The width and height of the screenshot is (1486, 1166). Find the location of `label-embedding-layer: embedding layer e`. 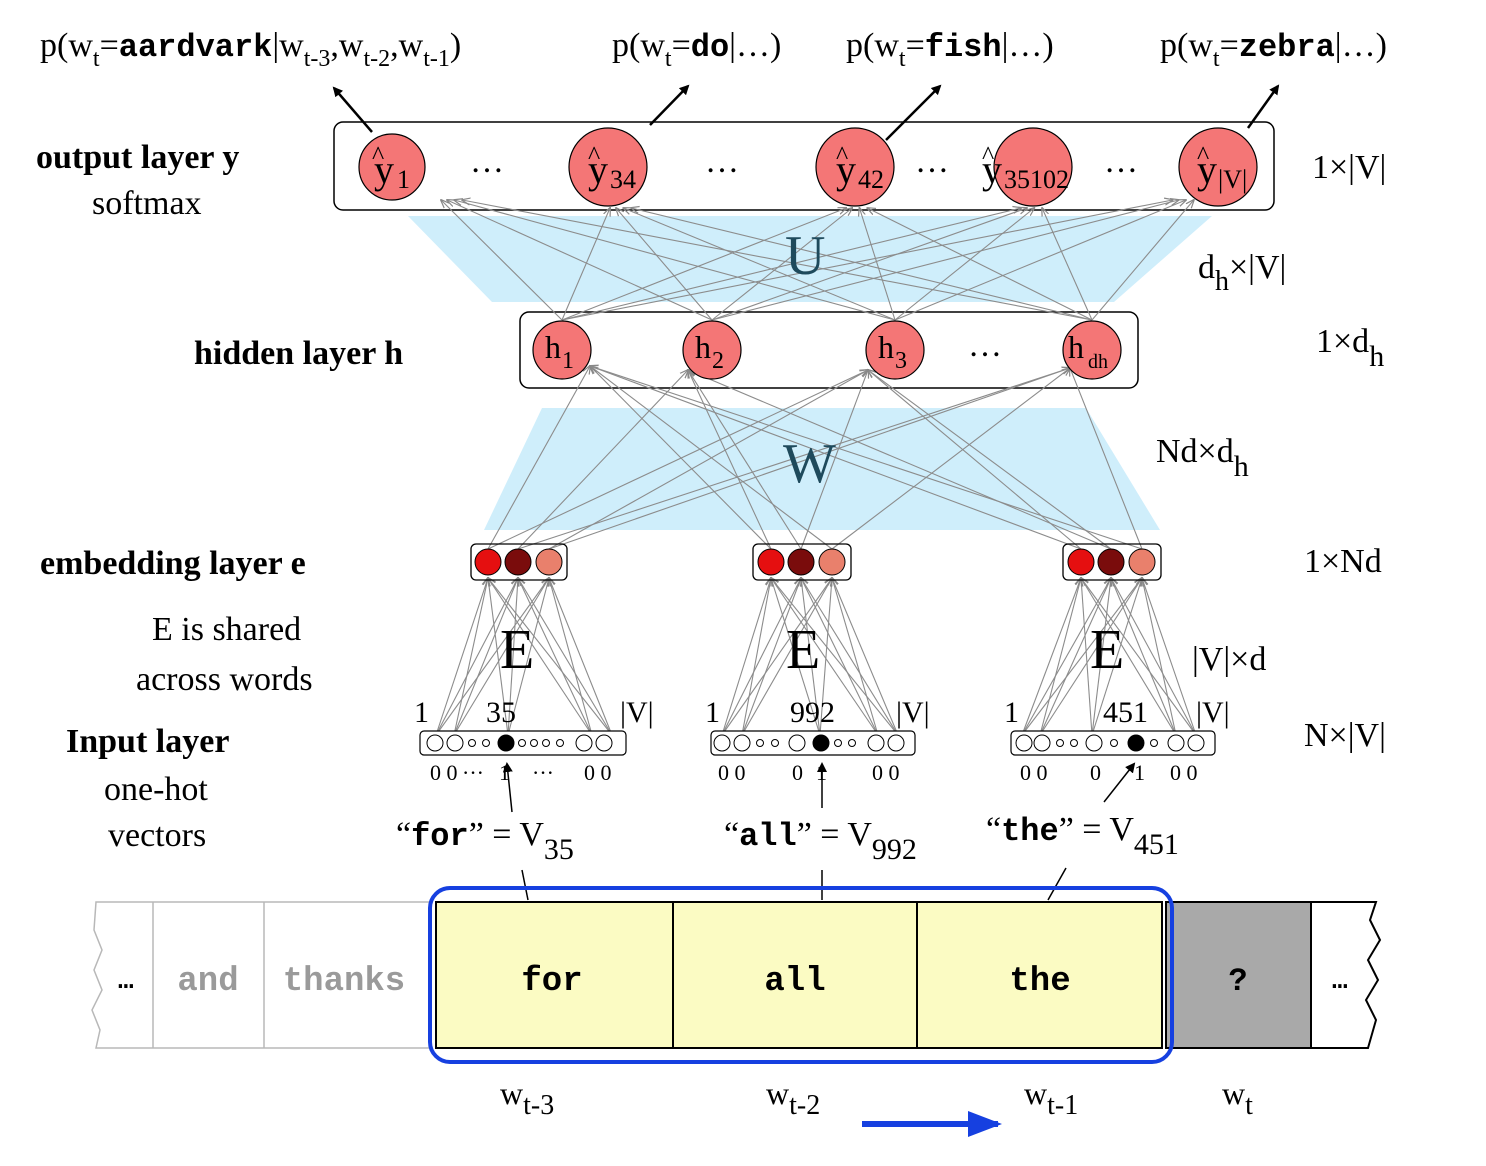

label-embedding-layer: embedding layer e is located at coordinates (173, 563).